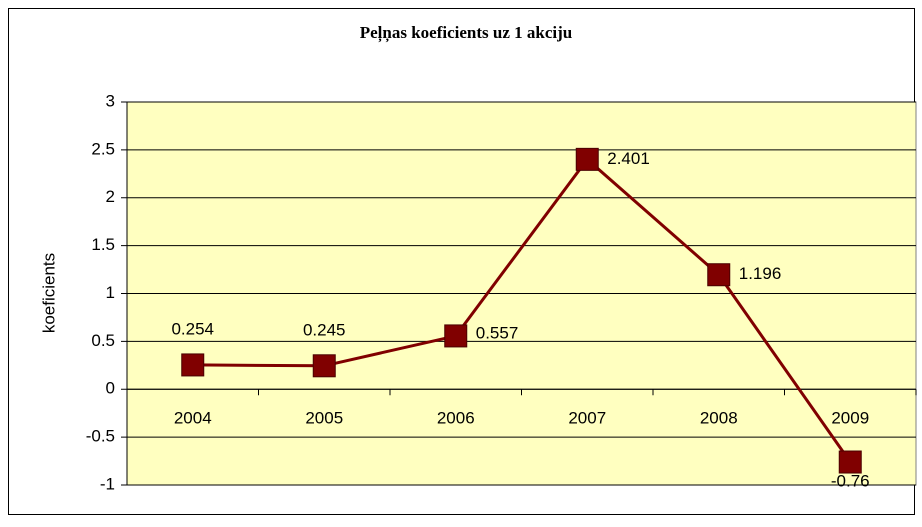 The width and height of the screenshot is (922, 527). What do you see at coordinates (110, 100) in the screenshot?
I see `y-tick-label: 3` at bounding box center [110, 100].